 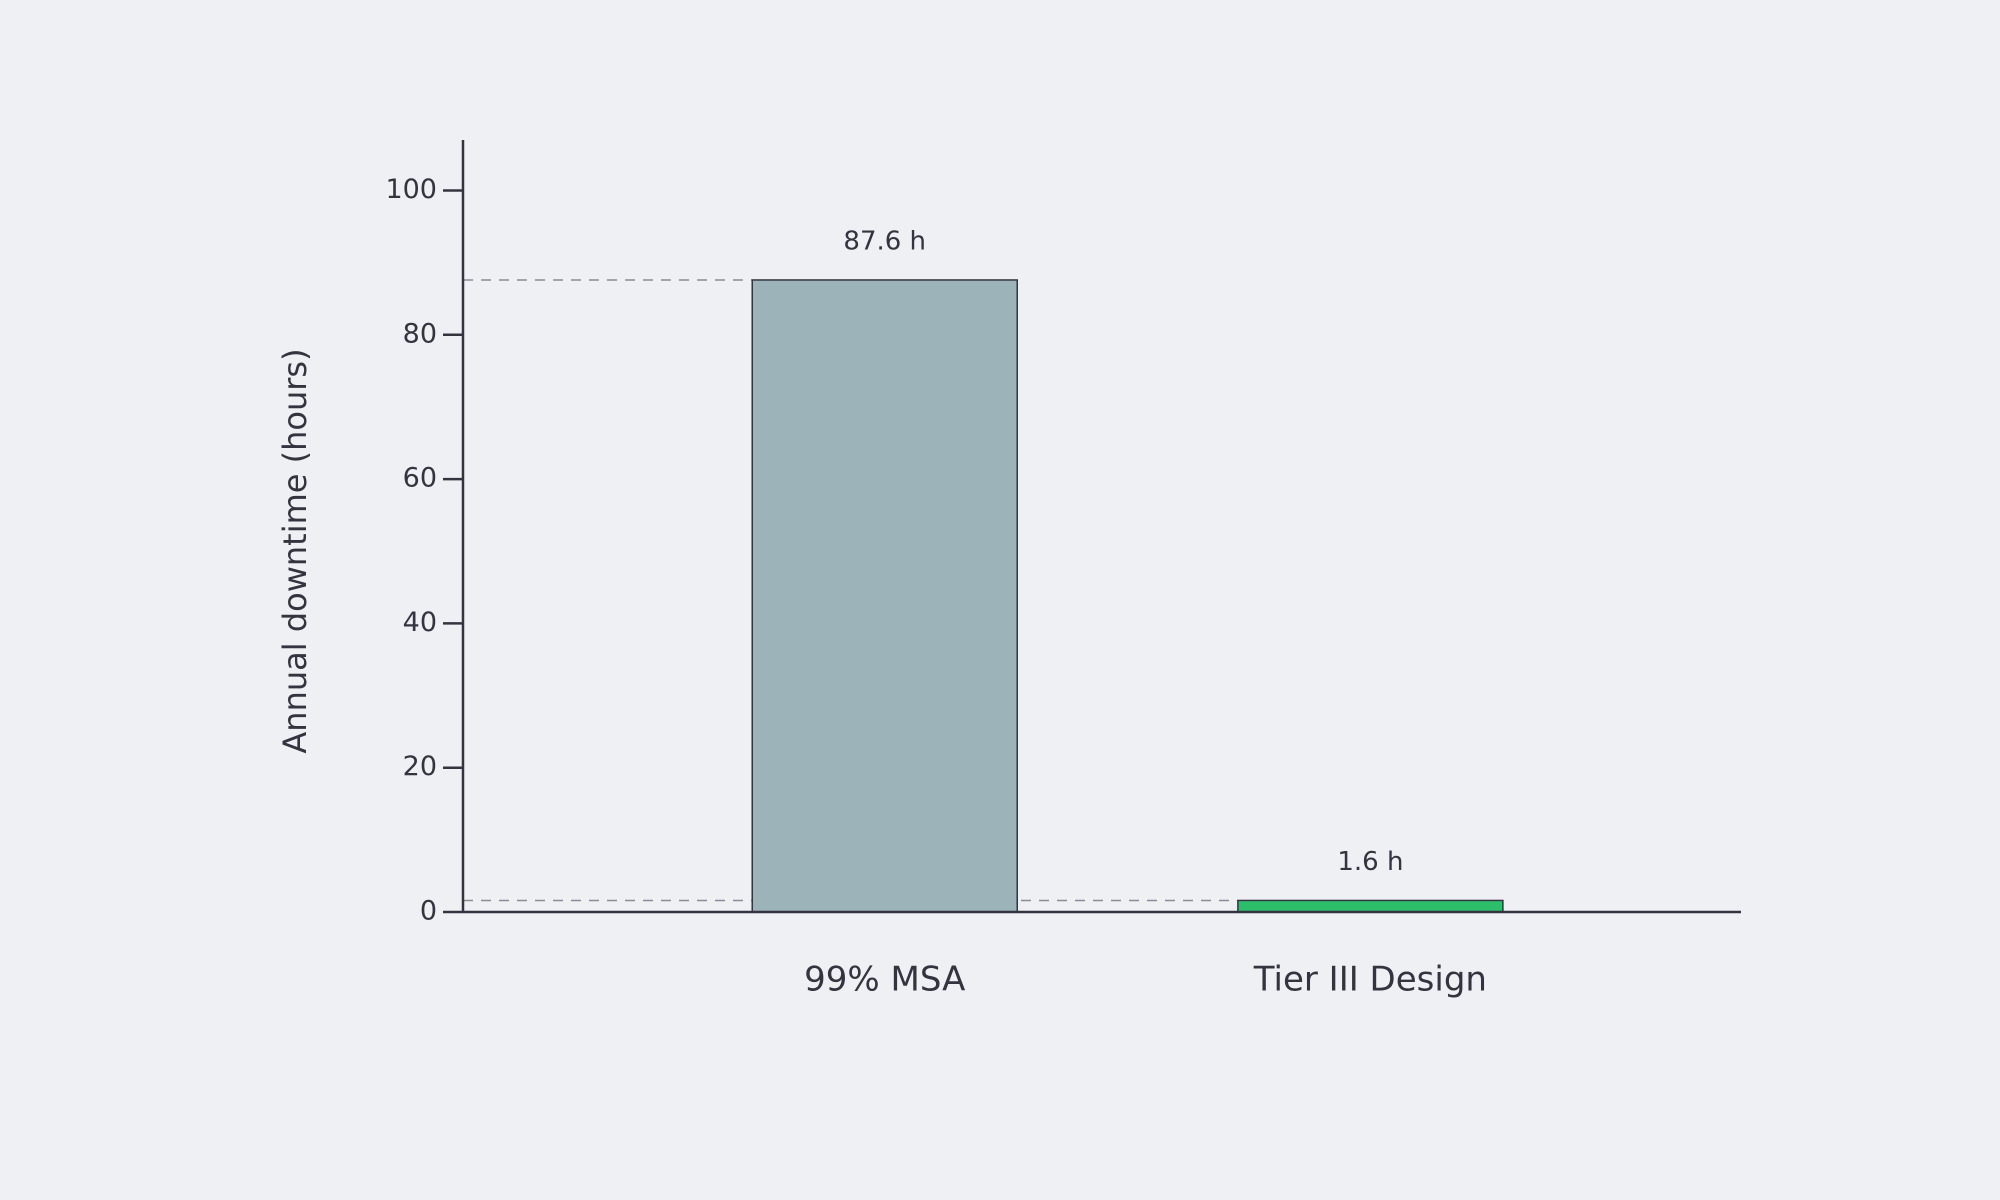 I want to click on value-label: 87.6 h, so click(x=884, y=241).